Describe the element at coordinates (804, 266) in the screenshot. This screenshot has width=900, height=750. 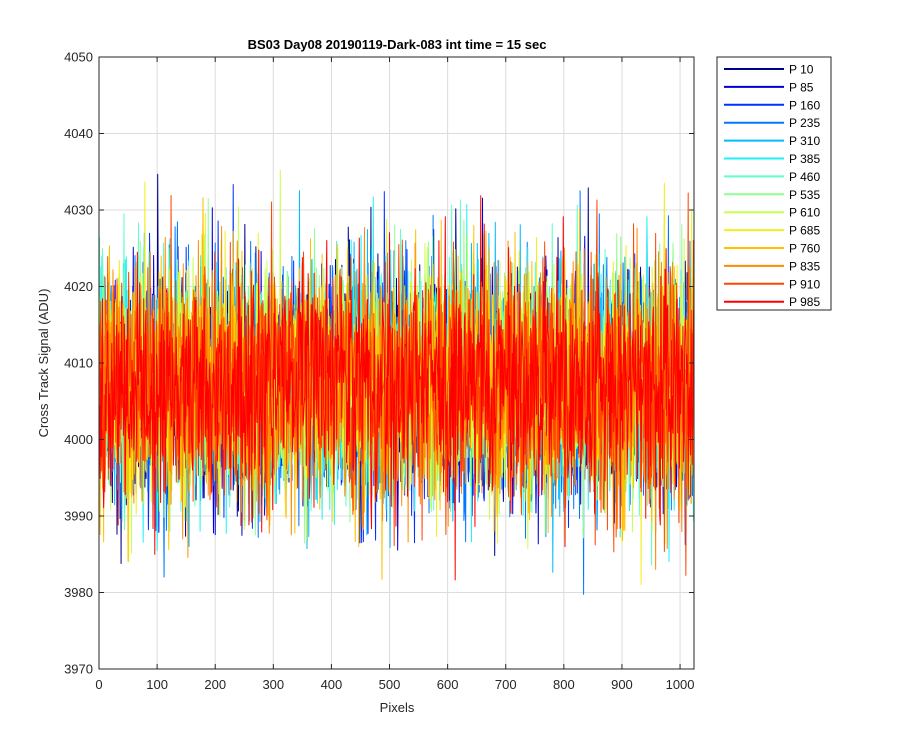
I see `legend-label: P 835` at that location.